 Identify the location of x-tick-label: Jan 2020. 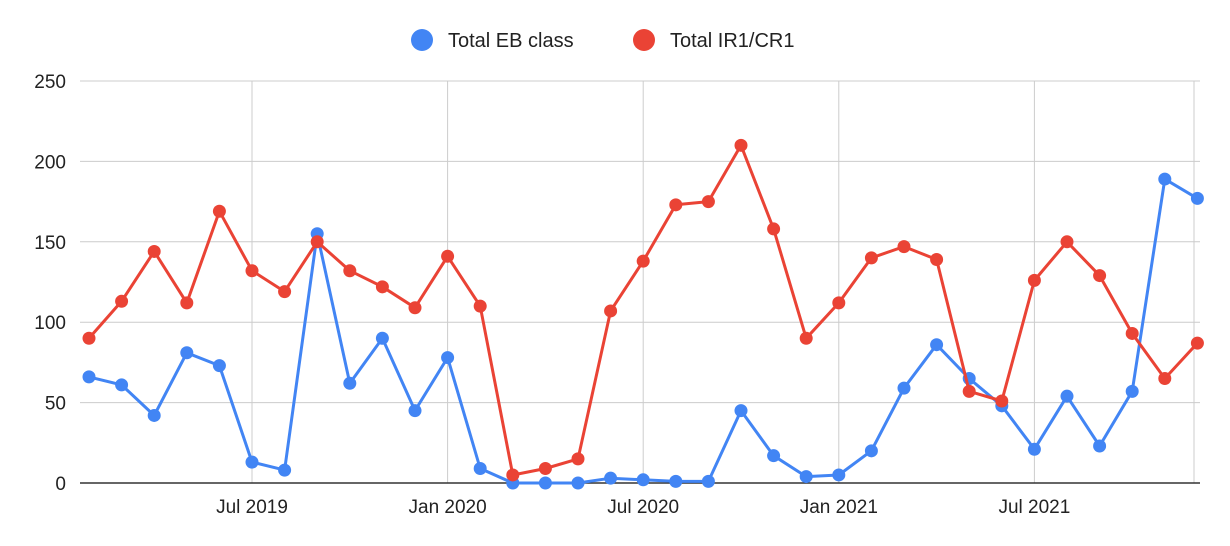
(448, 507).